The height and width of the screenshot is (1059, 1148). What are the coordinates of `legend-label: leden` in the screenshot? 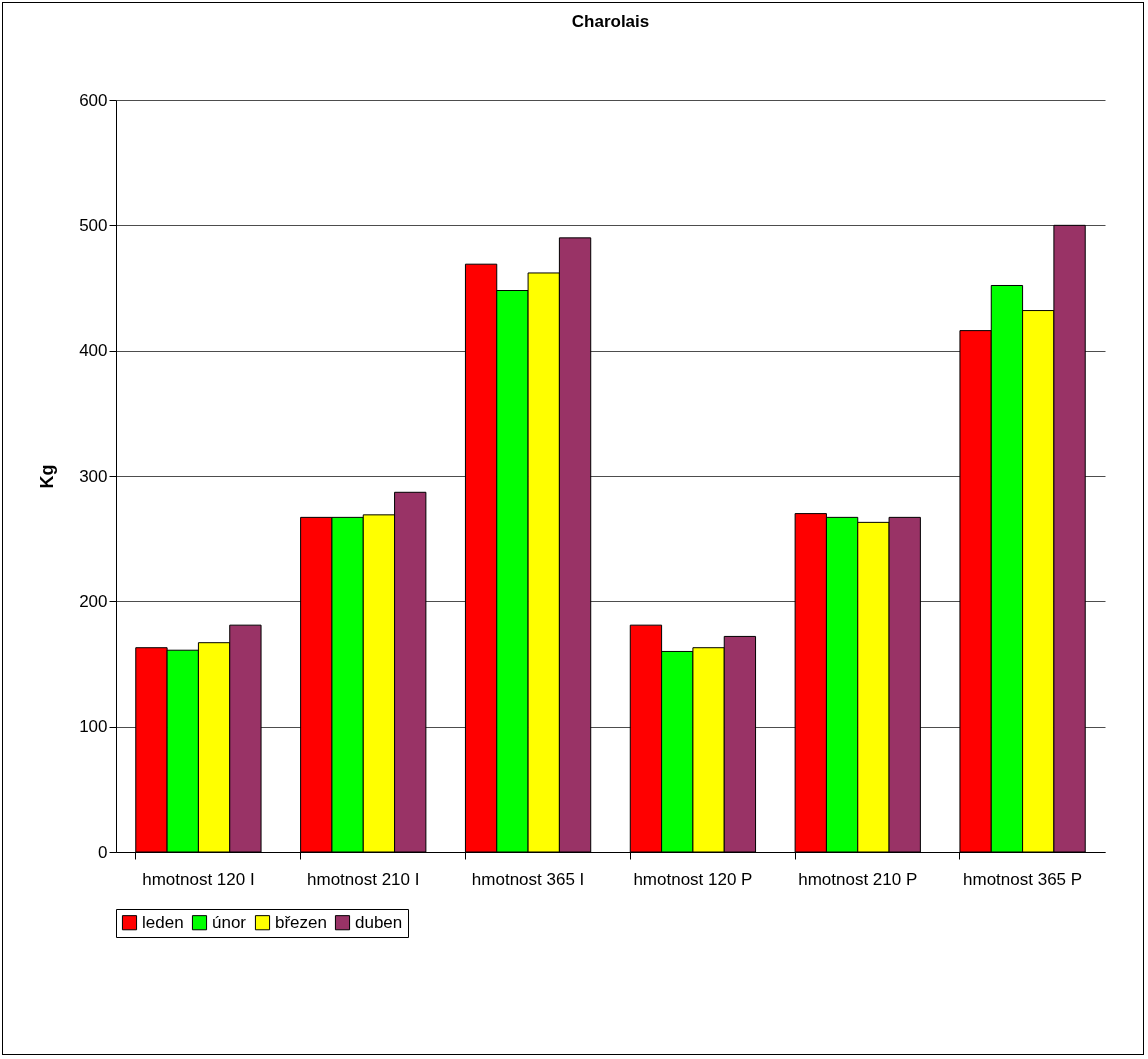 It's located at (163, 922).